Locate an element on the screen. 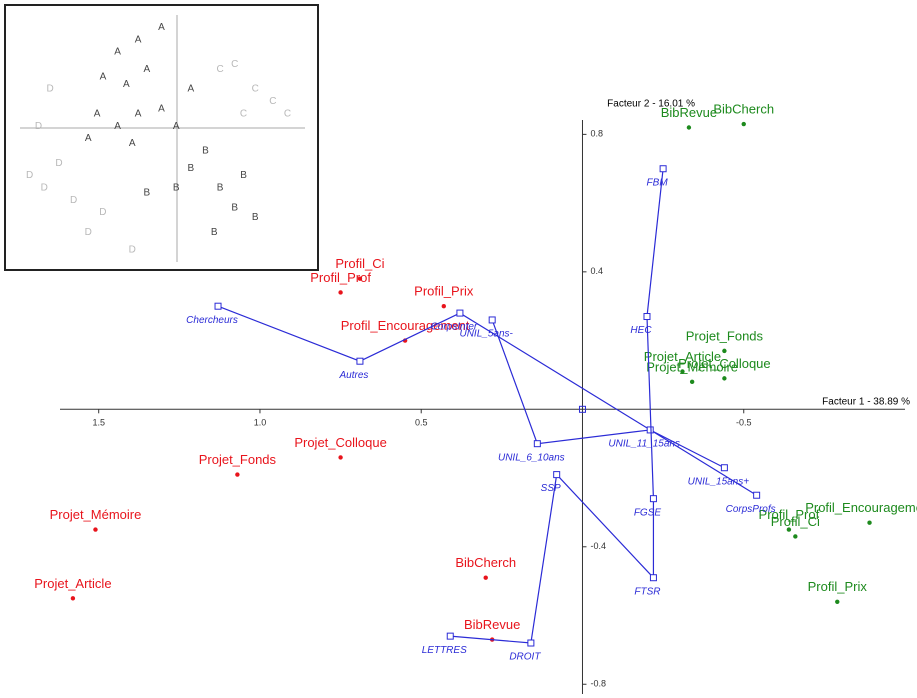  point-label: CorpsProfs is located at coordinates (751, 509).